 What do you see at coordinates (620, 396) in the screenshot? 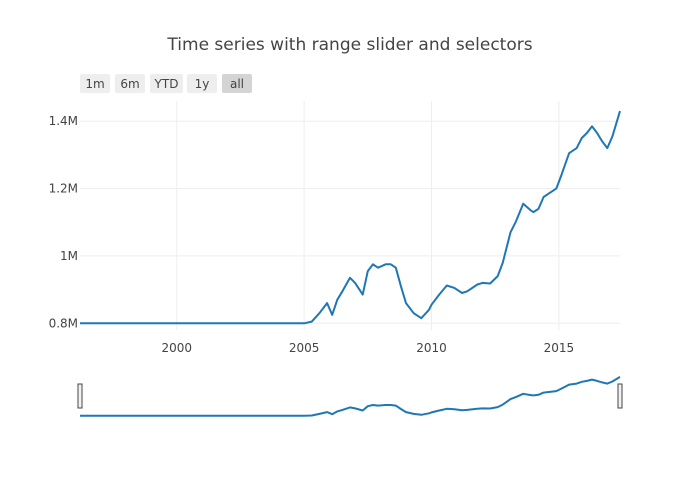
I see `range-slider-right-handle` at bounding box center [620, 396].